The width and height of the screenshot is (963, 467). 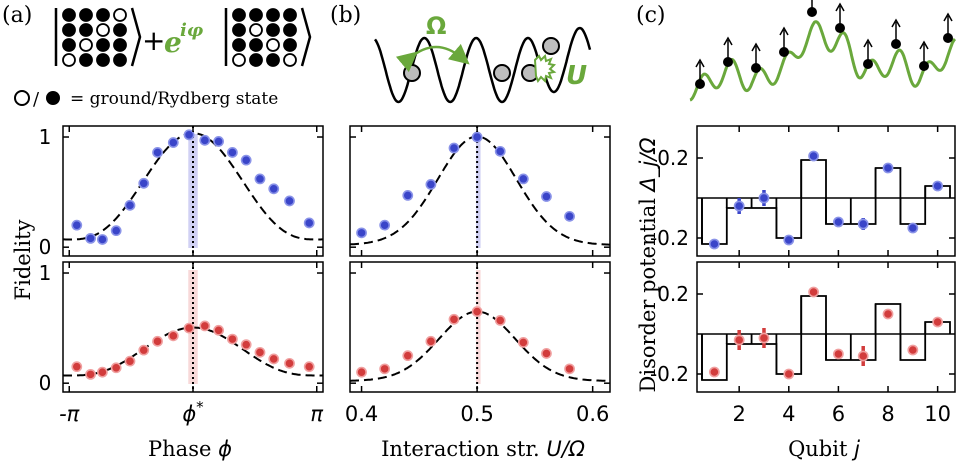 I want to click on qubit-axis-label: Qubit j, so click(x=824, y=449).